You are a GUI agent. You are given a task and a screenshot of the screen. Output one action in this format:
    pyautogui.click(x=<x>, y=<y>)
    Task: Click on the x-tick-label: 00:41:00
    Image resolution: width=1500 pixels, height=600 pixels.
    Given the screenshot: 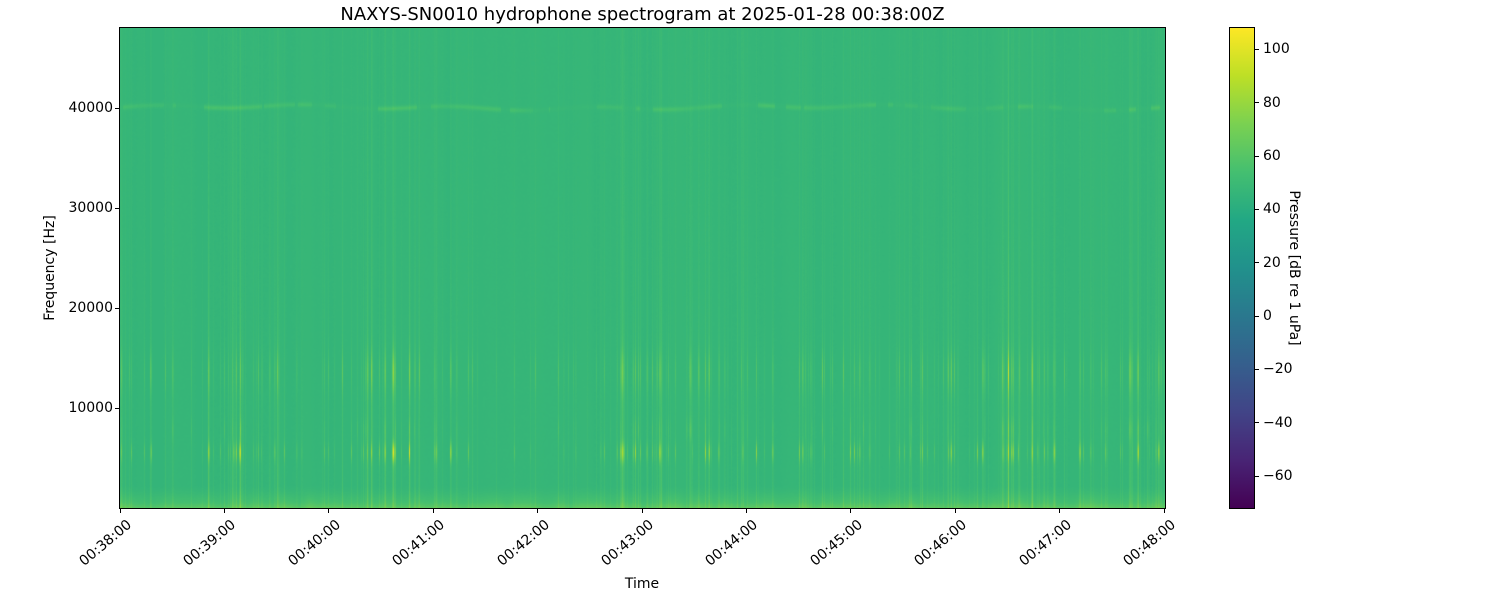 What is the action you would take?
    pyautogui.click(x=419, y=543)
    